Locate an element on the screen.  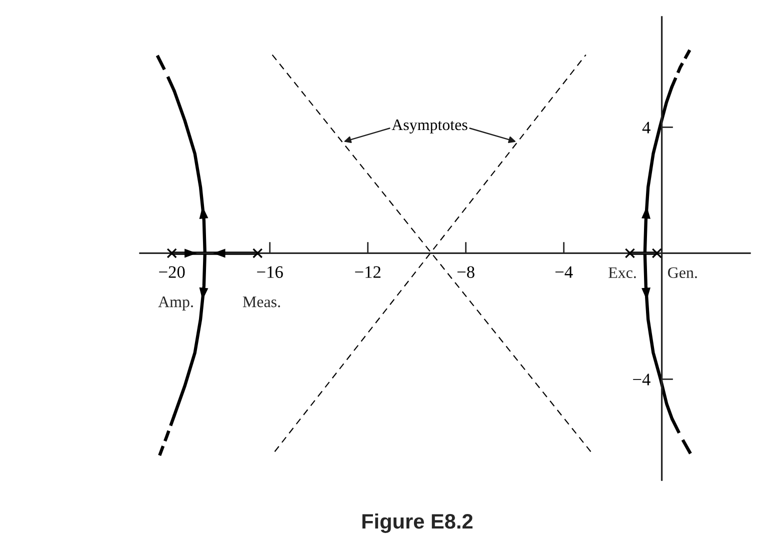
text: Asymptotes is located at coordinates (430, 126).